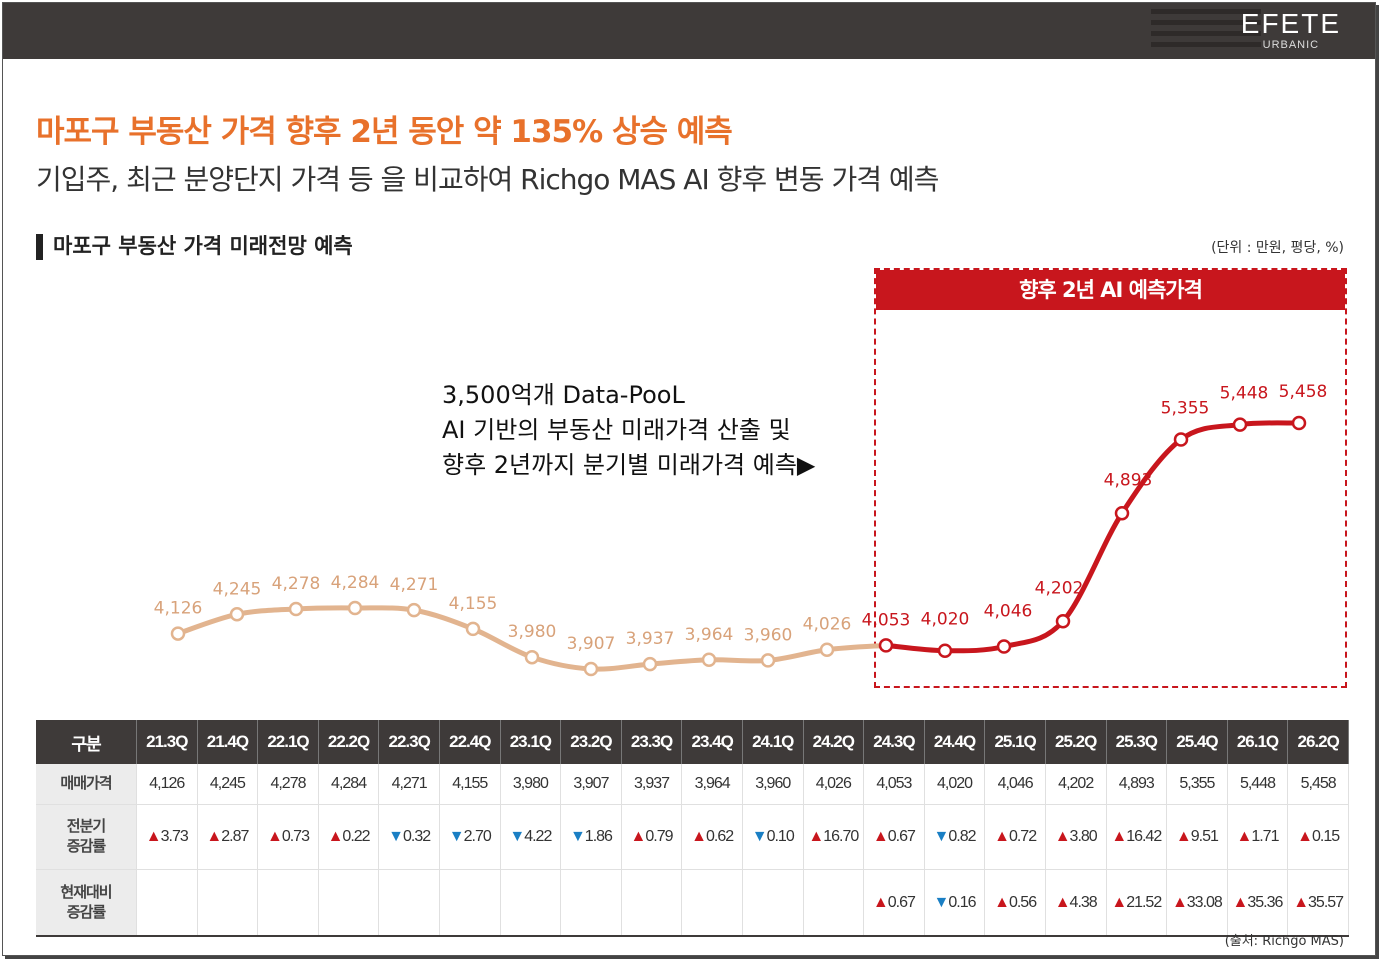 Image resolution: width=1382 pixels, height=962 pixels. What do you see at coordinates (414, 585) in the screenshot?
I see `data-label: 4,271` at bounding box center [414, 585].